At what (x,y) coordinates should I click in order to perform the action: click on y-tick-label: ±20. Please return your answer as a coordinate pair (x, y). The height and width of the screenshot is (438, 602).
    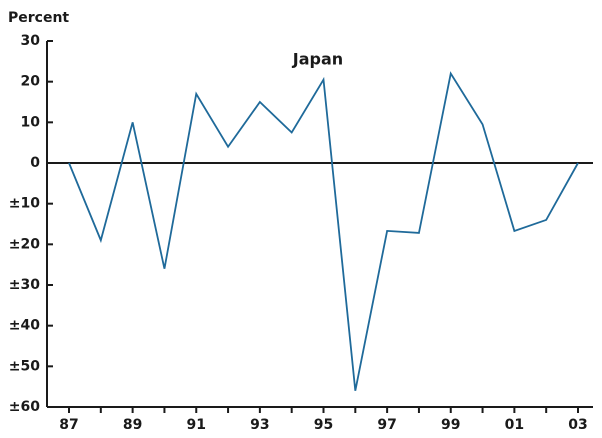
    Looking at the image, I should click on (24, 244).